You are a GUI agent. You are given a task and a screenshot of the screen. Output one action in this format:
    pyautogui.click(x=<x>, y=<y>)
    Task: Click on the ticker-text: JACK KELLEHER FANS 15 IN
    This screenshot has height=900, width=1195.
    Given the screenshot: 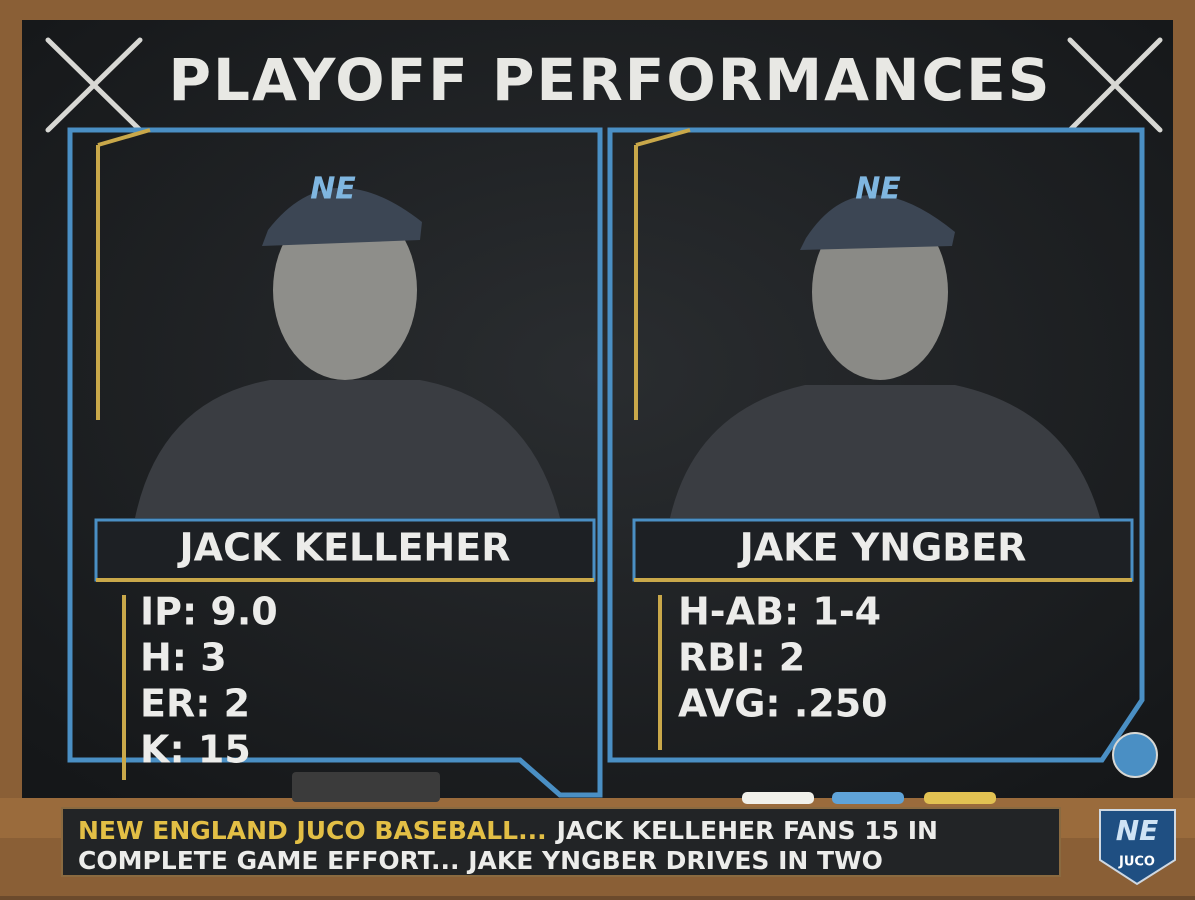 What is the action you would take?
    pyautogui.click(x=746, y=830)
    